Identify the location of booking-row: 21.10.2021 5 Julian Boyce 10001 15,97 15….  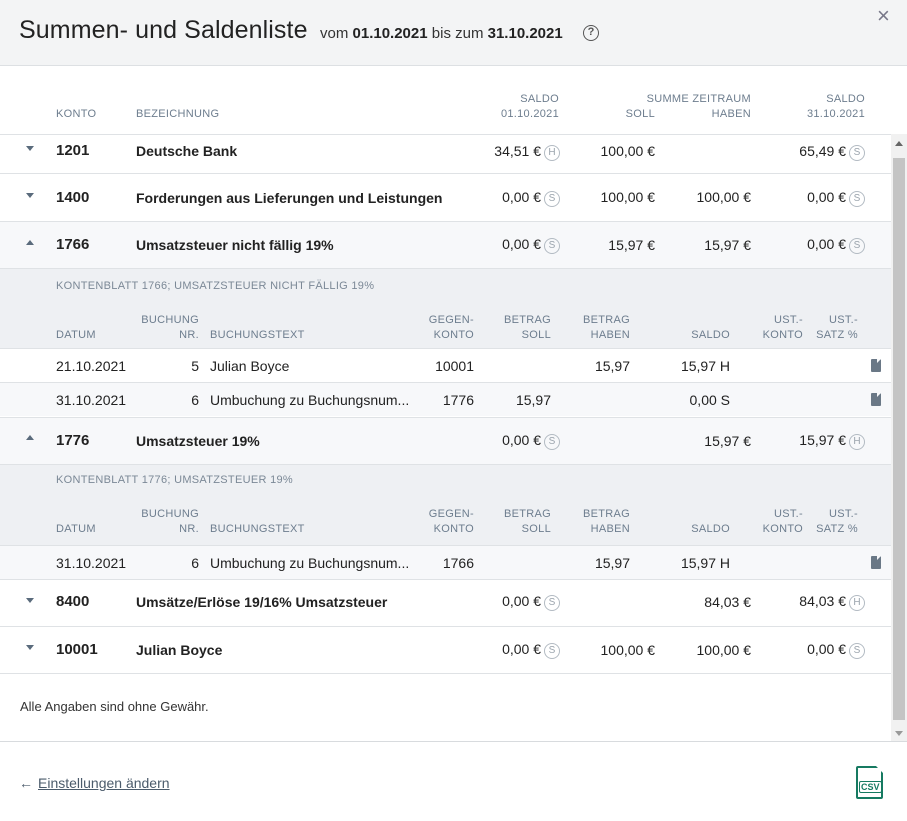
(445, 365).